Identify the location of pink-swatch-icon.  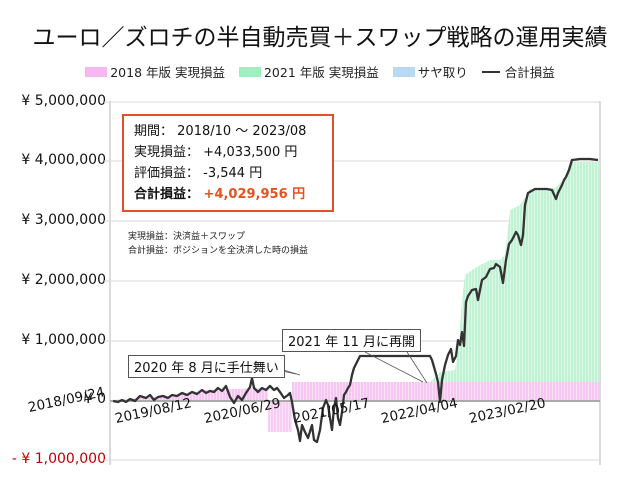
(96, 71).